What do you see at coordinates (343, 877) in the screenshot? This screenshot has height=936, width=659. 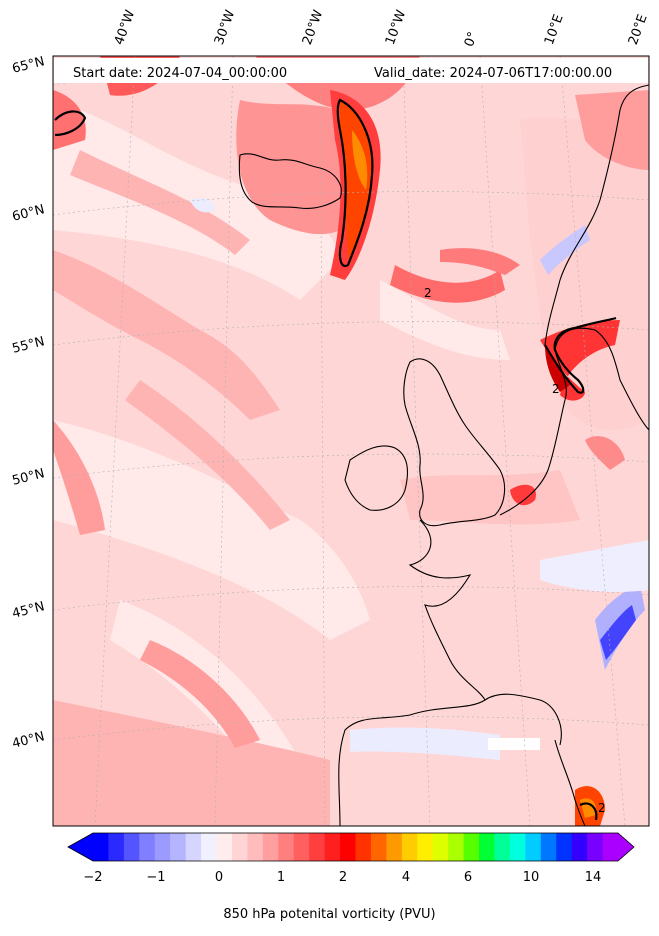 I see `colorbar-tick: 2` at bounding box center [343, 877].